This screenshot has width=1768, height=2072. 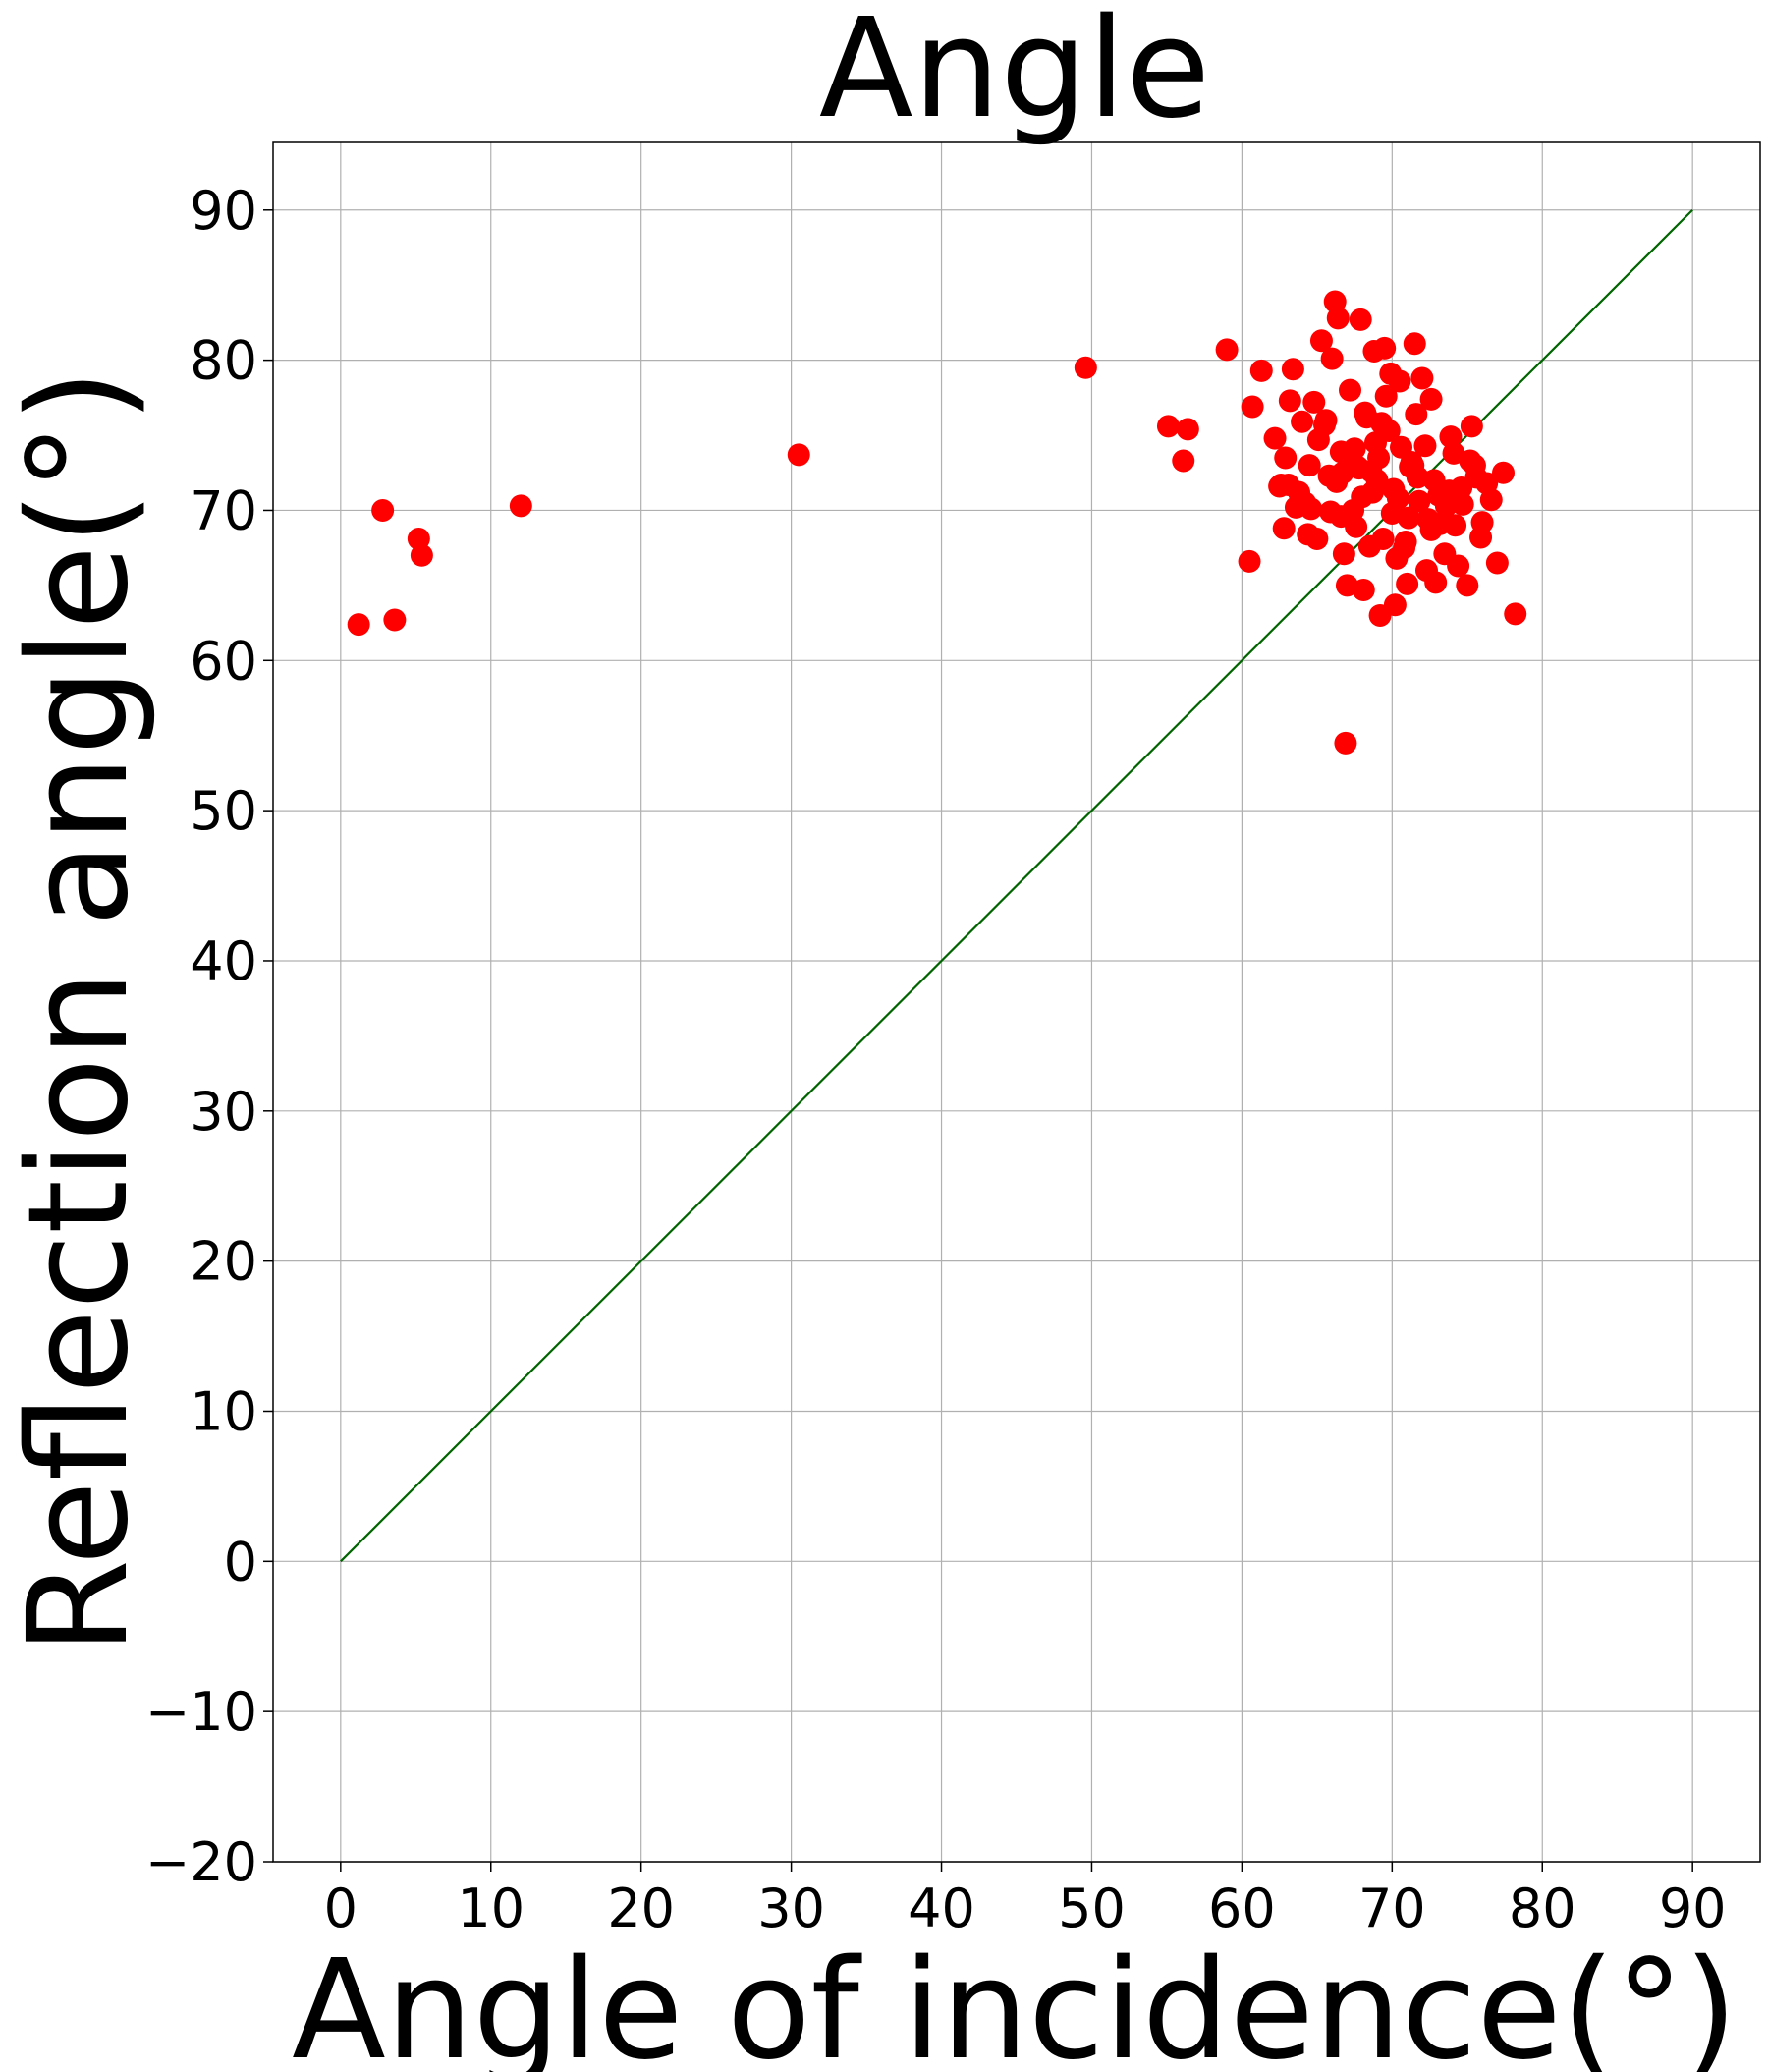 What do you see at coordinates (209, 1036) in the screenshot?
I see `y-axis-ticks: −20 −10 0 10 20 30 40 50 60 70 80 90` at bounding box center [209, 1036].